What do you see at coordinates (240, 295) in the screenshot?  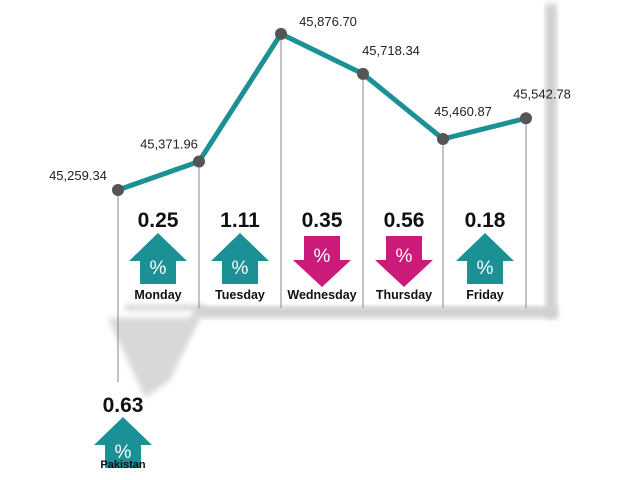 I see `day-tuesday-label: Tuesday` at bounding box center [240, 295].